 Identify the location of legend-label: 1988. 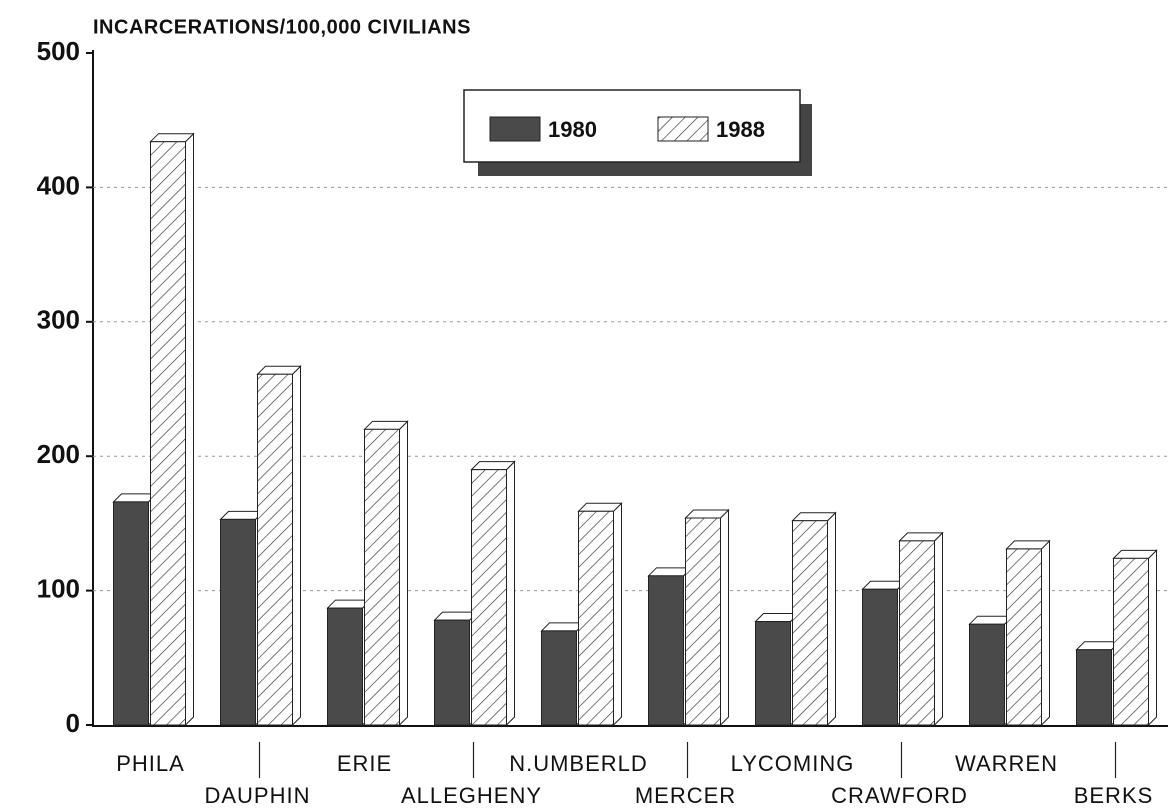
(740, 129).